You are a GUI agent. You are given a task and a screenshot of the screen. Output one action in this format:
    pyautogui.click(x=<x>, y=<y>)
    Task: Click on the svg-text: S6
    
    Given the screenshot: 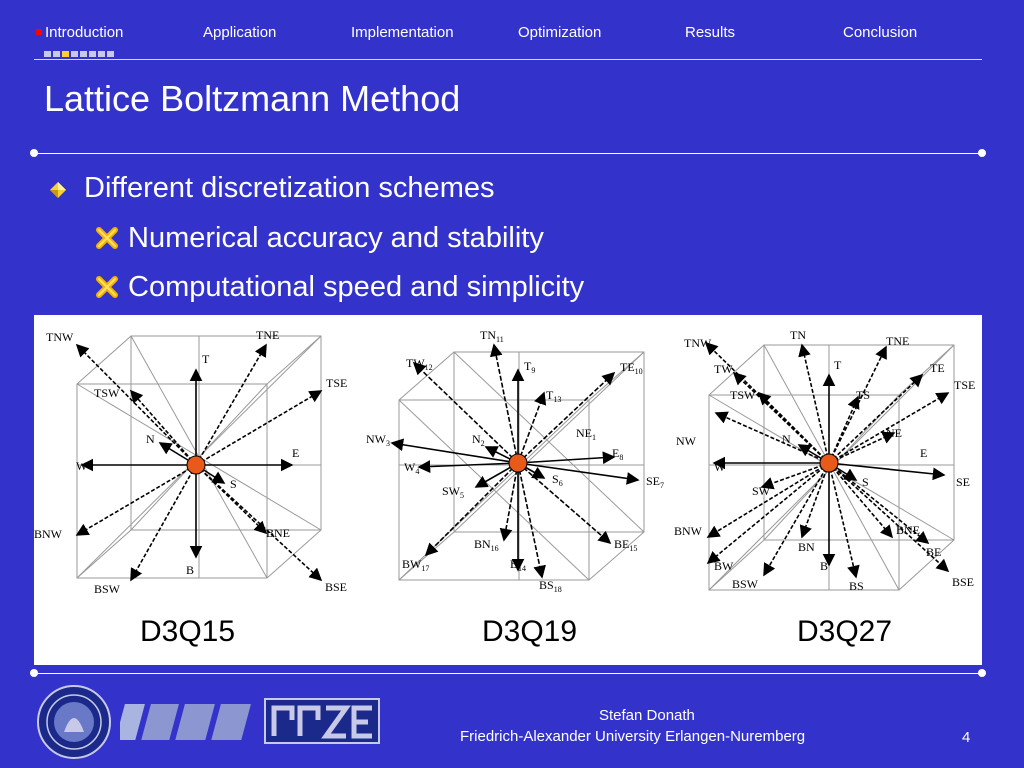 What is the action you would take?
    pyautogui.click(x=557, y=480)
    